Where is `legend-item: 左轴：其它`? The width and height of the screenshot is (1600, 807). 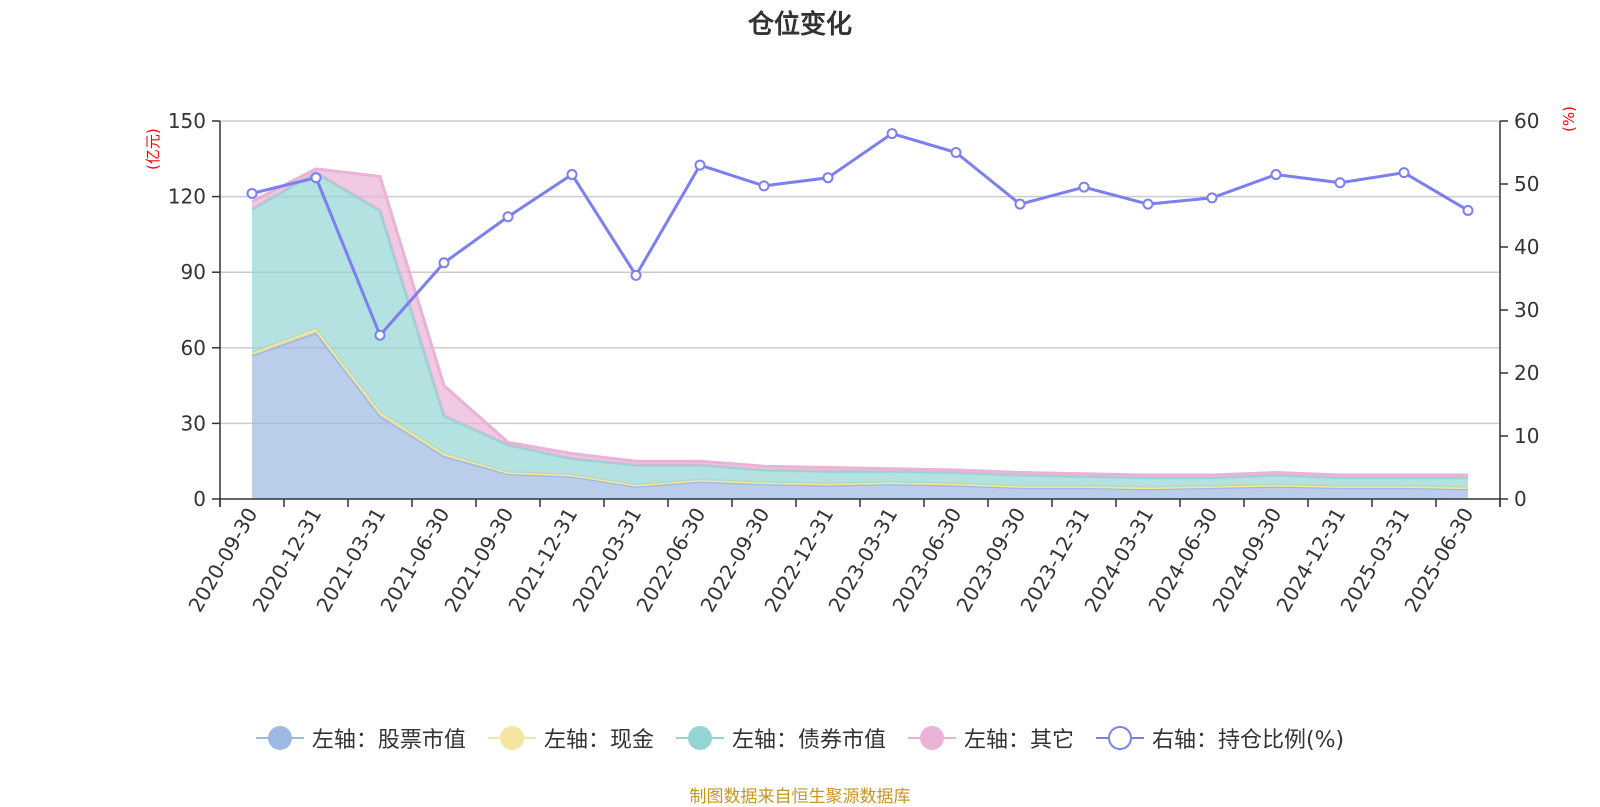
legend-item: 左轴：其它 is located at coordinates (990, 738).